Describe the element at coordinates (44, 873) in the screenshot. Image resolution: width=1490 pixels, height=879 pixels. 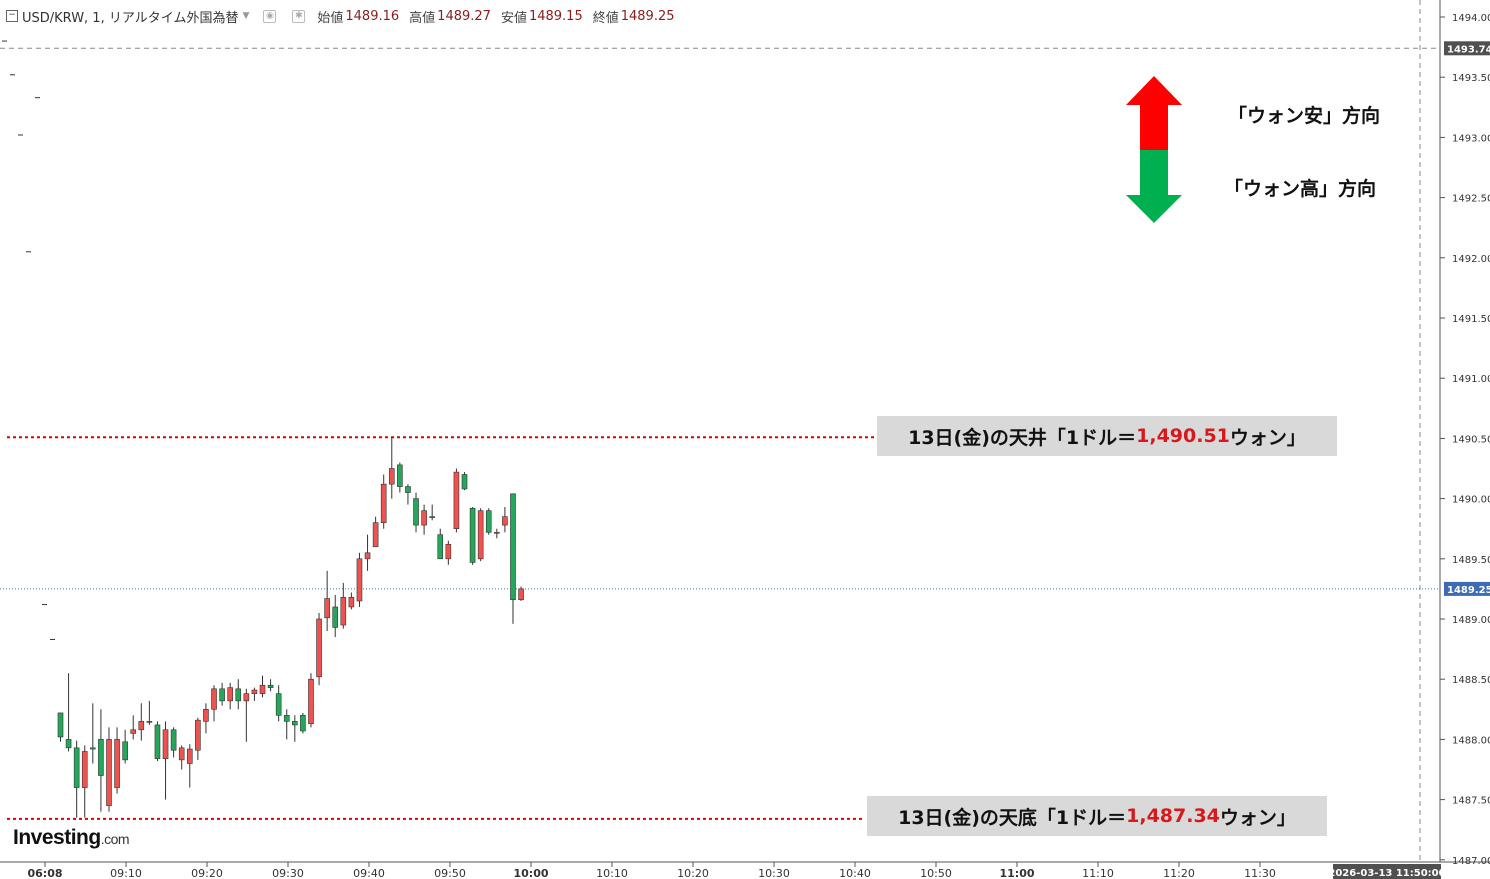
I see `x-tick-label: 06:08` at that location.